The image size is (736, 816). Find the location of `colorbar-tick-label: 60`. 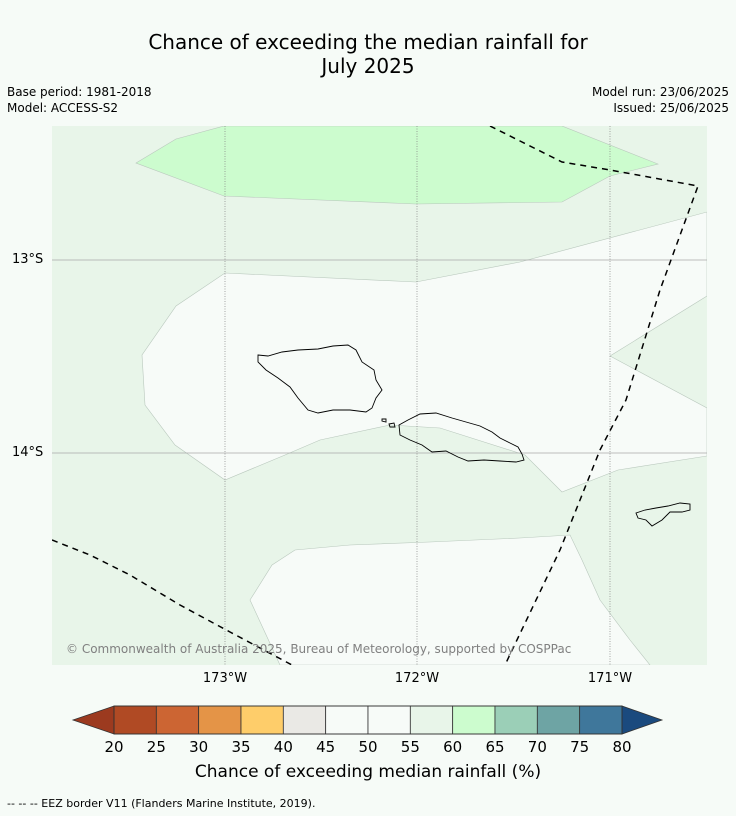

colorbar-tick-label: 60 is located at coordinates (453, 747).